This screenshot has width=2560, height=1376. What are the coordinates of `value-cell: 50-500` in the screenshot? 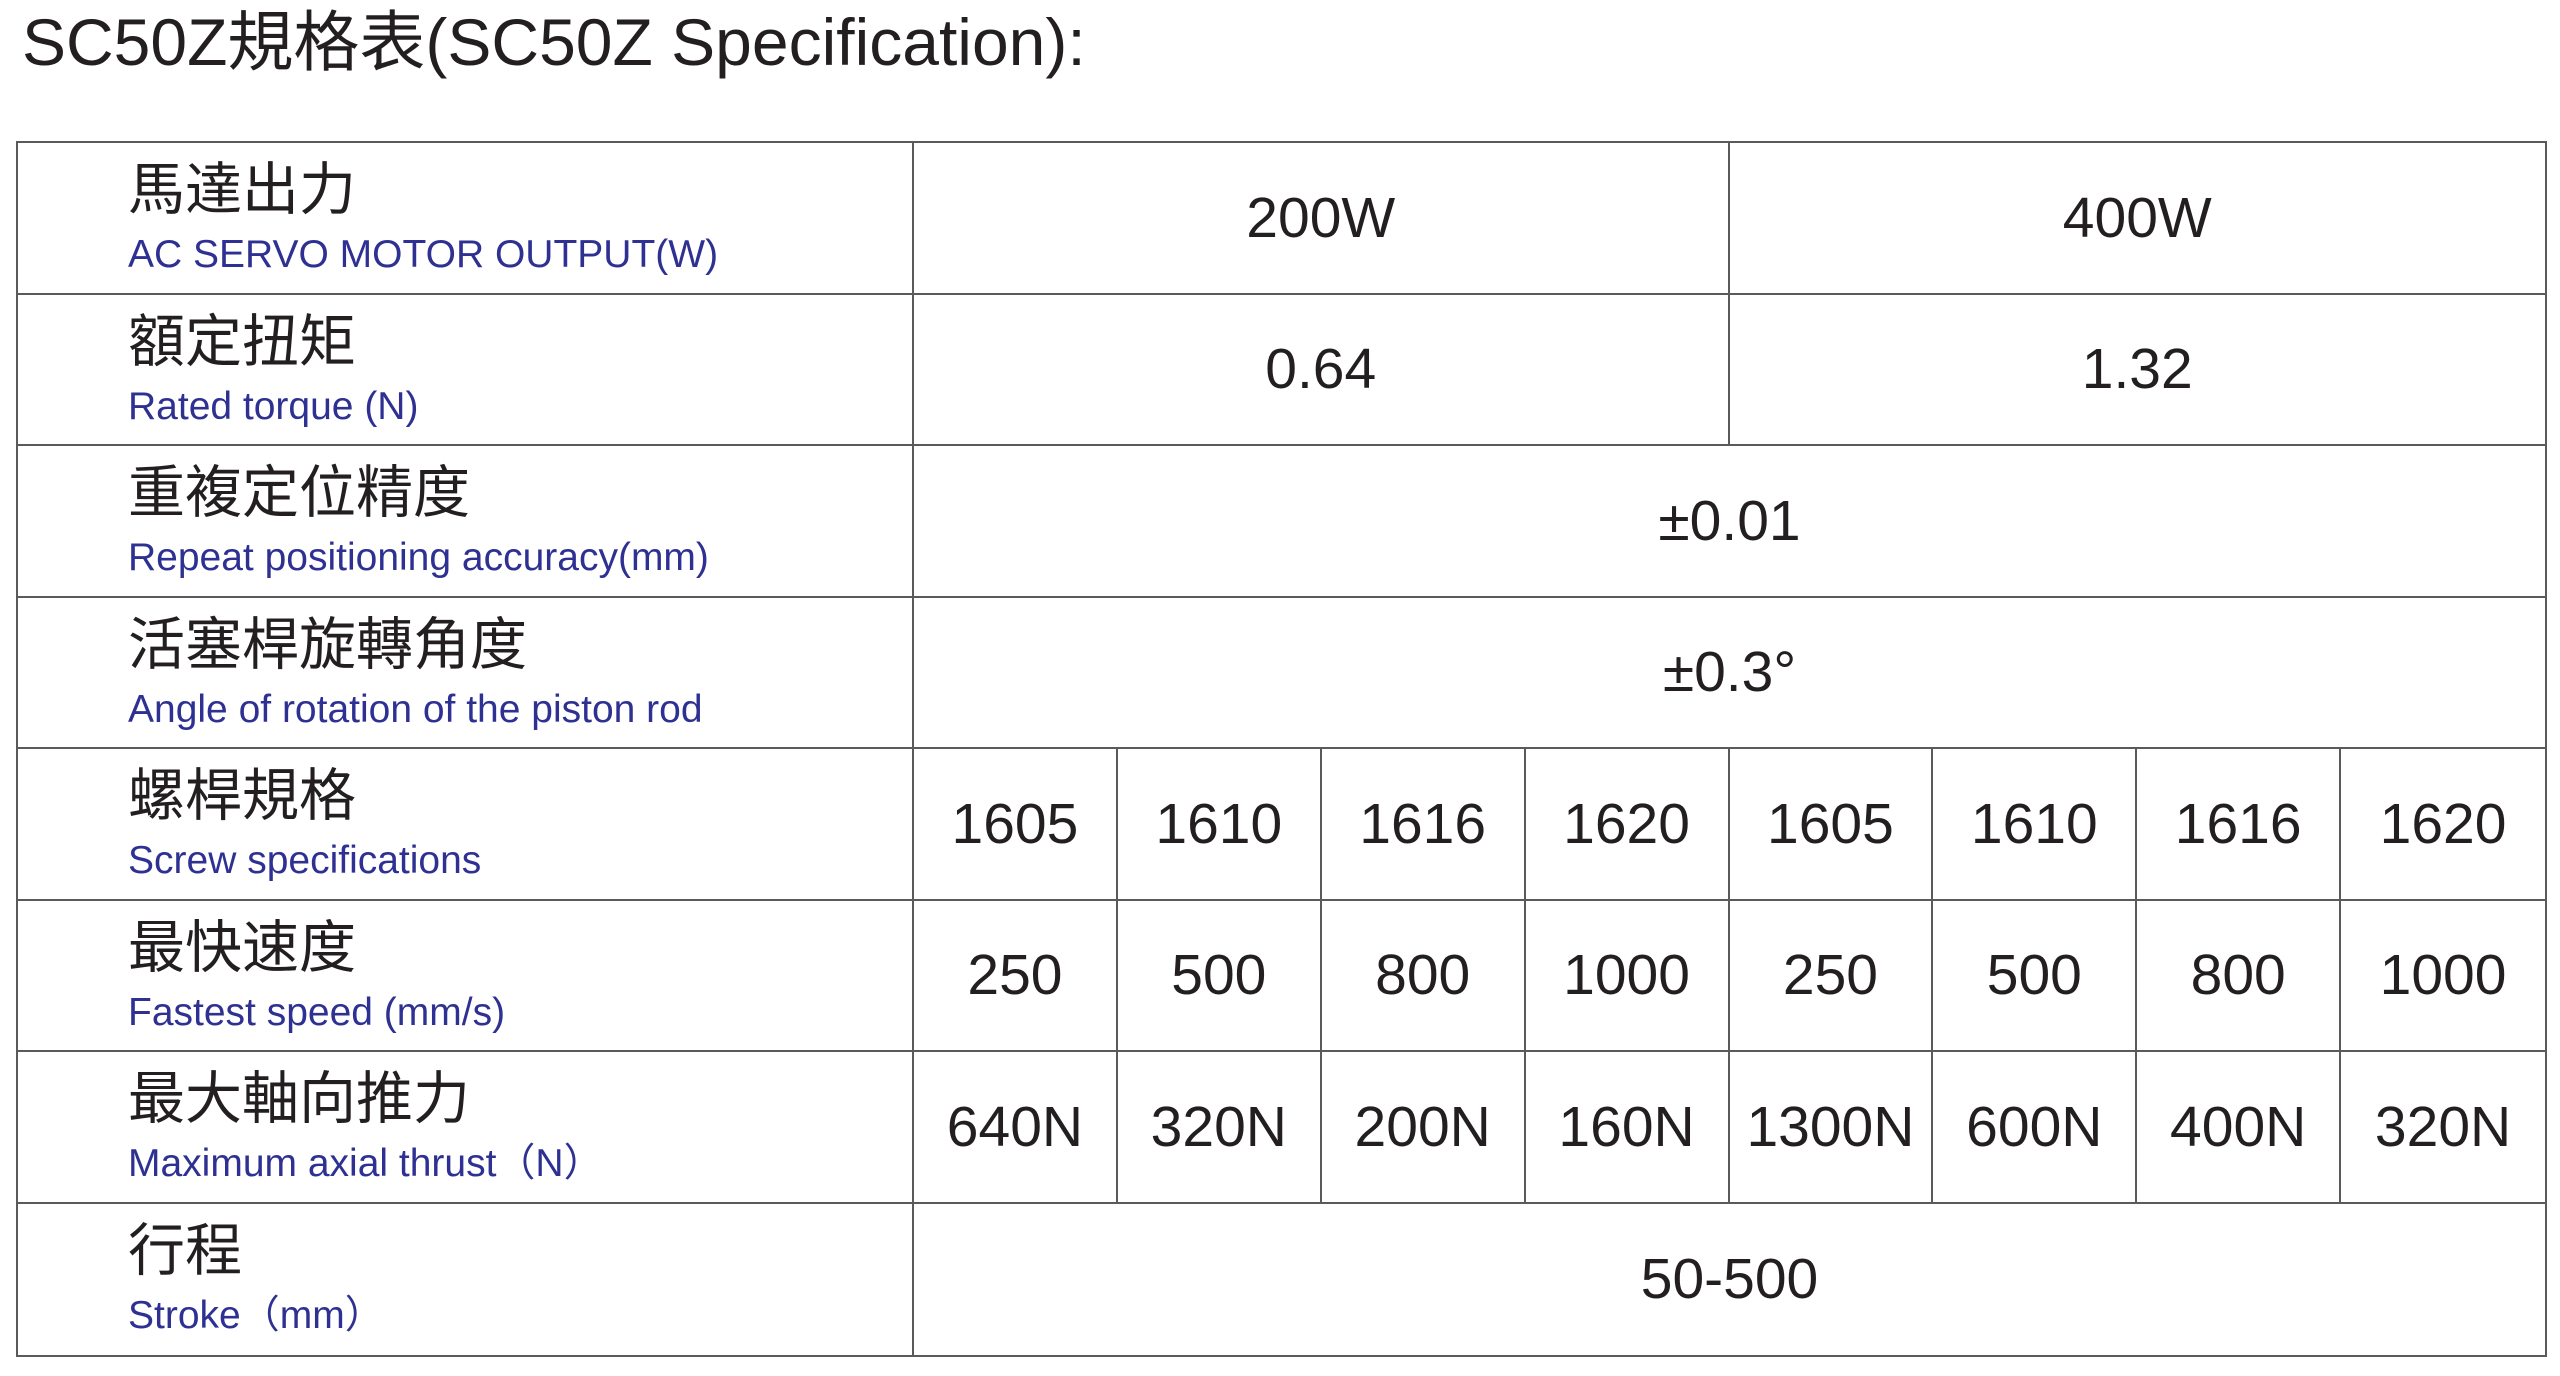 It's located at (1729, 1279).